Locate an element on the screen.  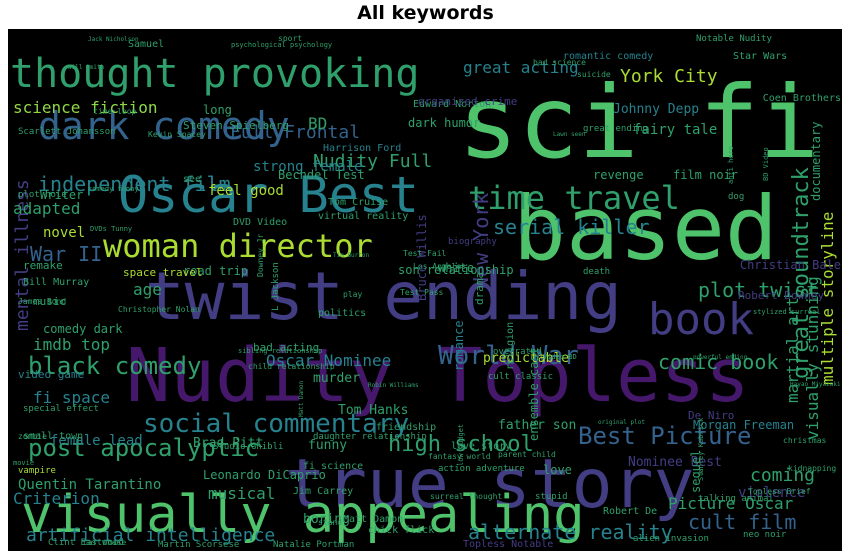
keyword-word: World War is located at coordinates (508, 356).